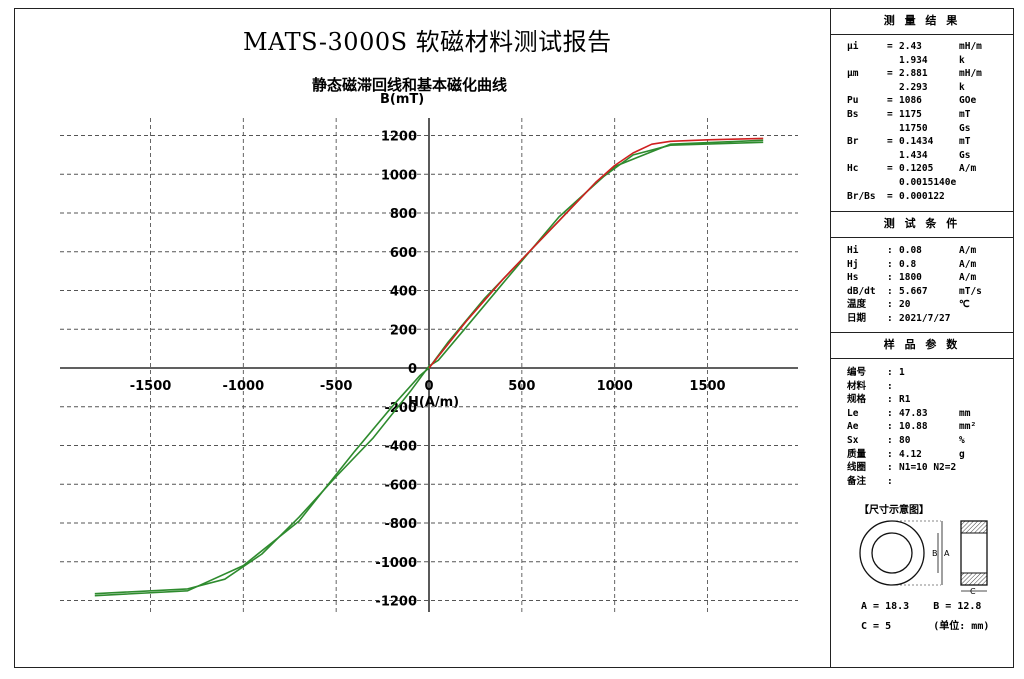 This screenshot has height=679, width=1024. I want to click on dimension-diagram-title: 【尺寸示意图】, so click(894, 510).